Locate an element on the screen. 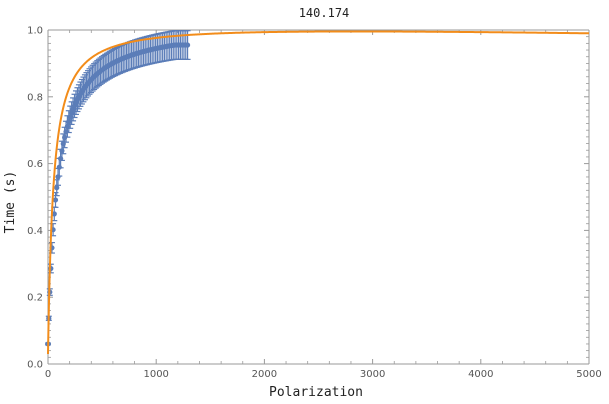  x-tick-label: 5000 is located at coordinates (588, 374).